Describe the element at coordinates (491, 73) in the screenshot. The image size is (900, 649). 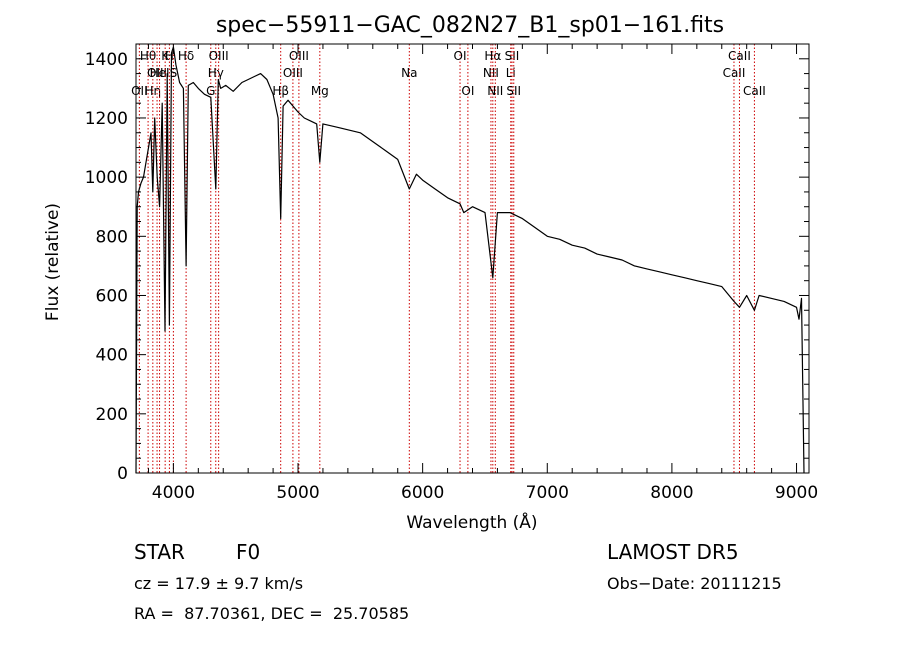
I see `line-label-19: NII` at that location.